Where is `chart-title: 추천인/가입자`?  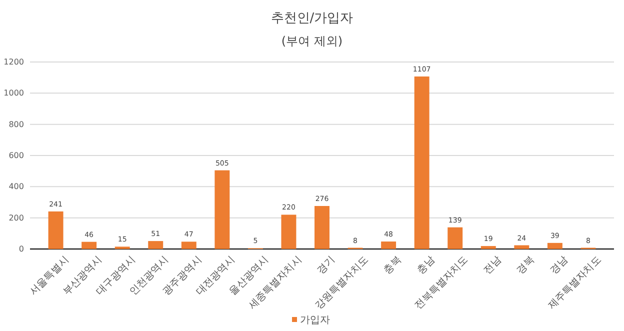
chart-title: 추천인/가입자 is located at coordinates (312, 18).